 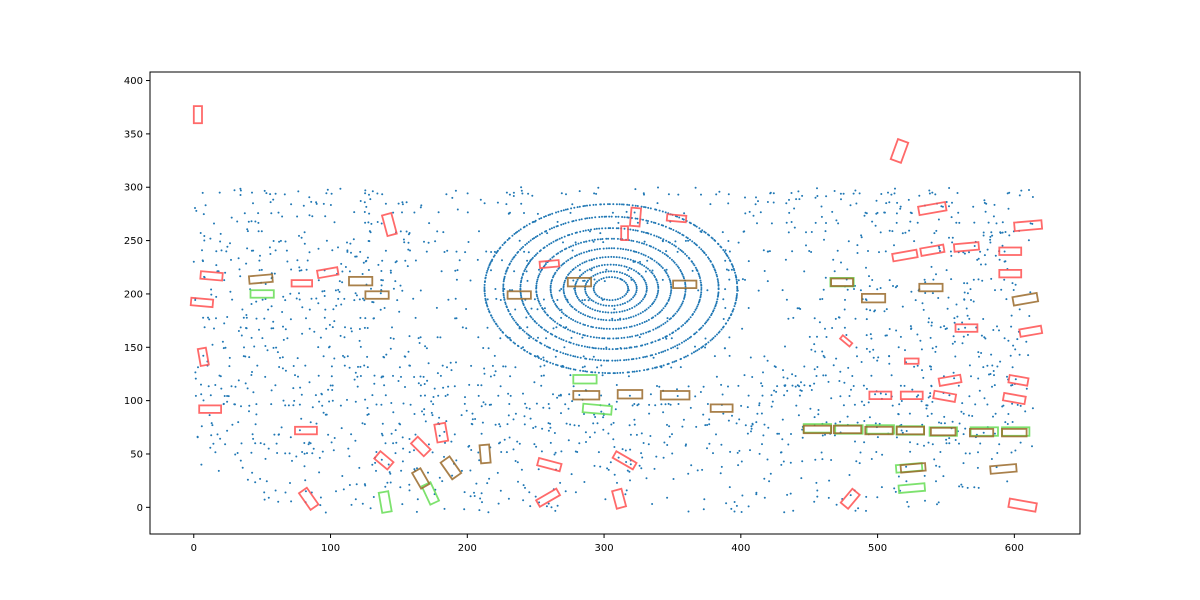 I want to click on y-tick-label: 200, so click(x=133, y=294).